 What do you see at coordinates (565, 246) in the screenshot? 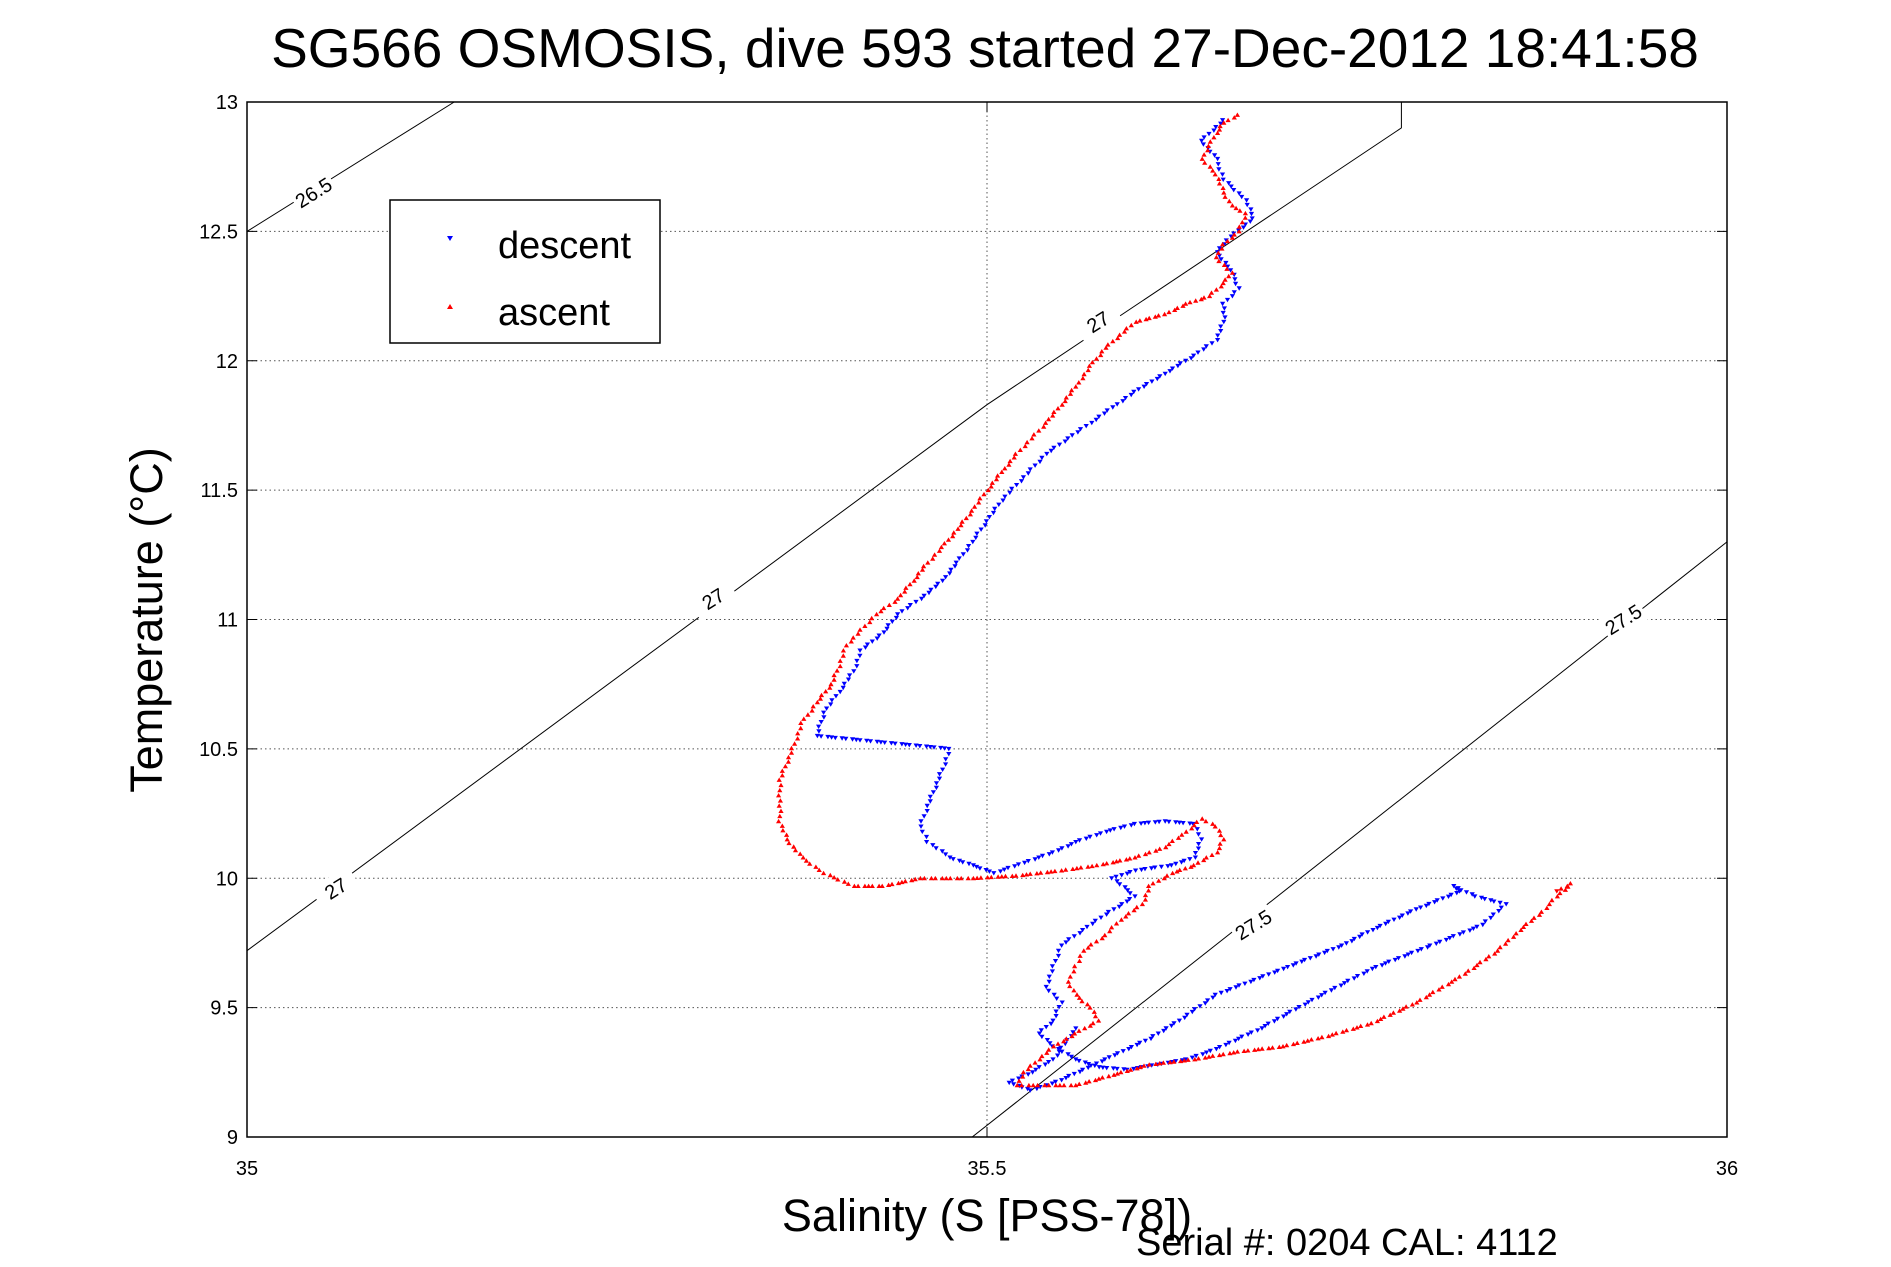
I see `legend-descent-label: descent` at bounding box center [565, 246].